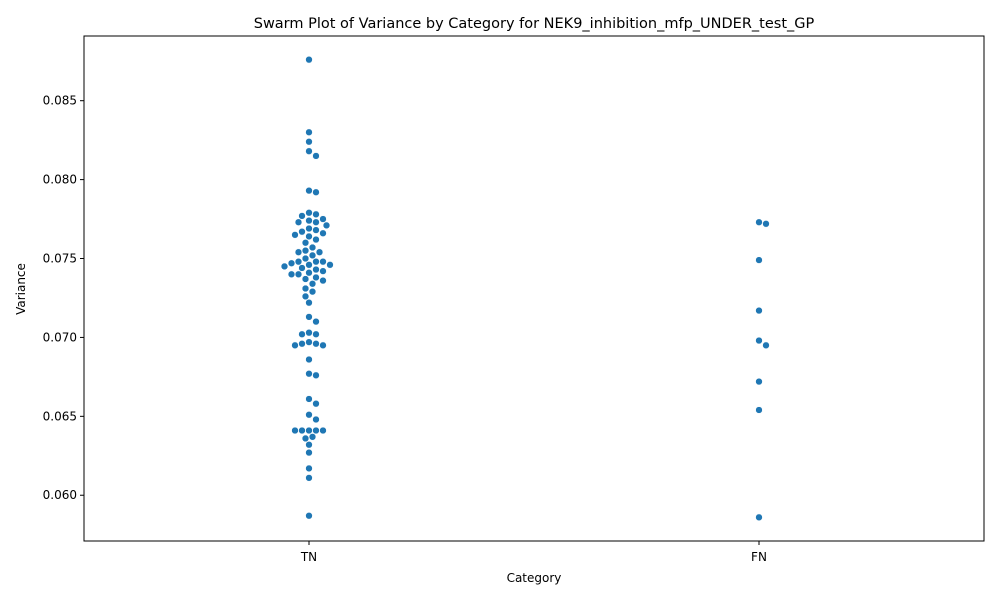  Describe the element at coordinates (308, 557) in the screenshot. I see `x-tick-label: TN` at that location.